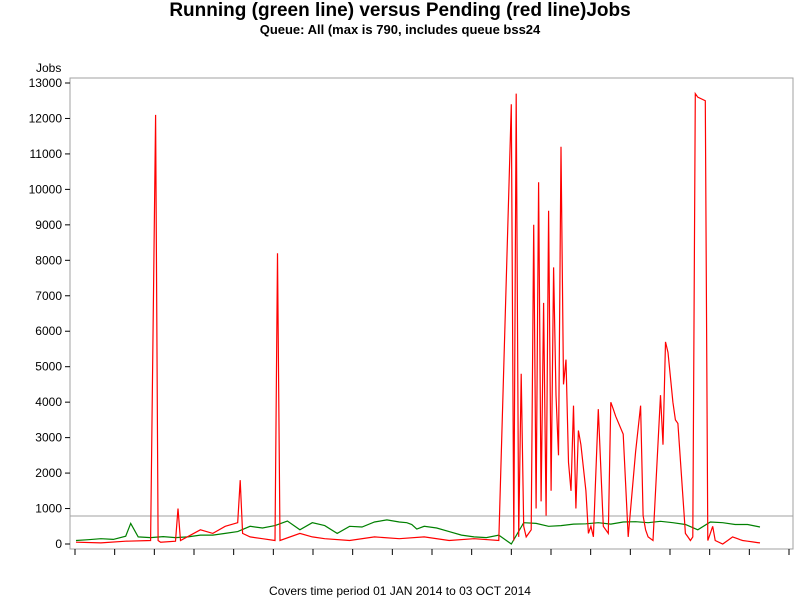 This screenshot has height=600, width=800. I want to click on y-tick-label: 4000, so click(48, 402).